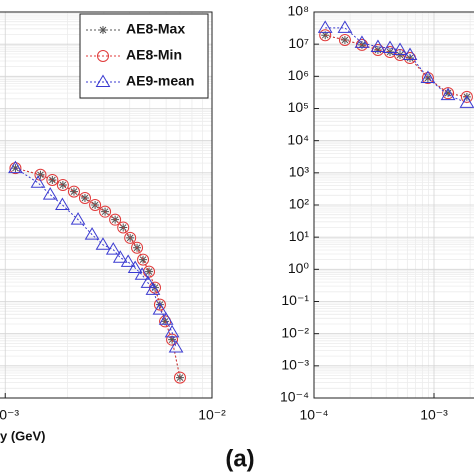 The image size is (474, 474). Describe the element at coordinates (295, 365) in the screenshot. I see `y-tick-label: 10⁻³` at that location.